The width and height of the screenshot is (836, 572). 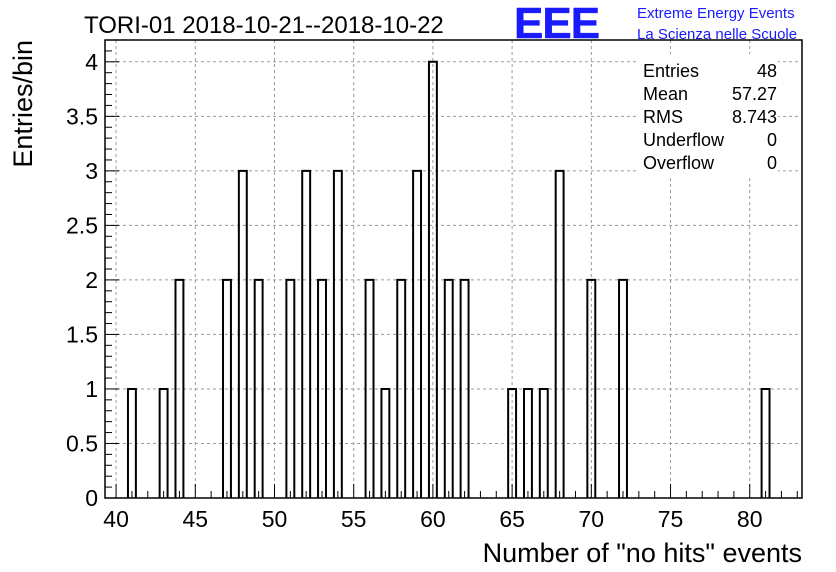 What do you see at coordinates (665, 94) in the screenshot?
I see `stats-label: Mean` at bounding box center [665, 94].